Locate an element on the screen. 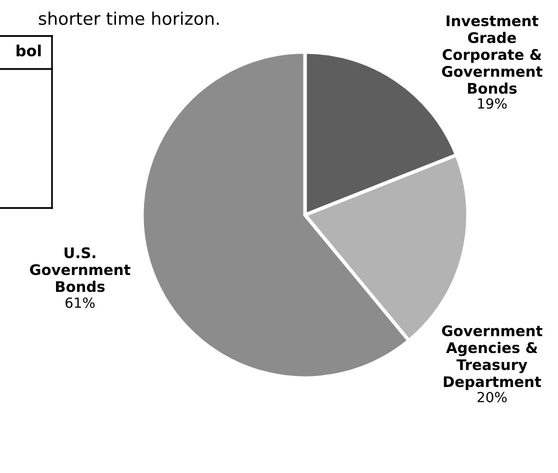 The image size is (558, 473). data-label: 19% is located at coordinates (492, 103).